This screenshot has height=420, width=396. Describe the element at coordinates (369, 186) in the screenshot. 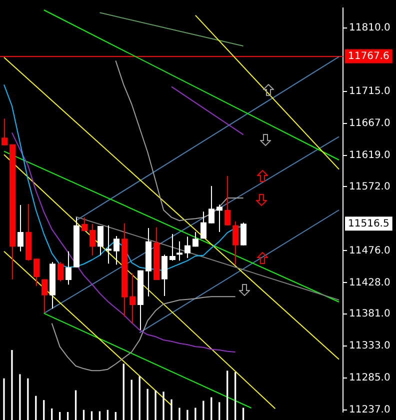

I see `y-tick-label: 11572.0` at that location.